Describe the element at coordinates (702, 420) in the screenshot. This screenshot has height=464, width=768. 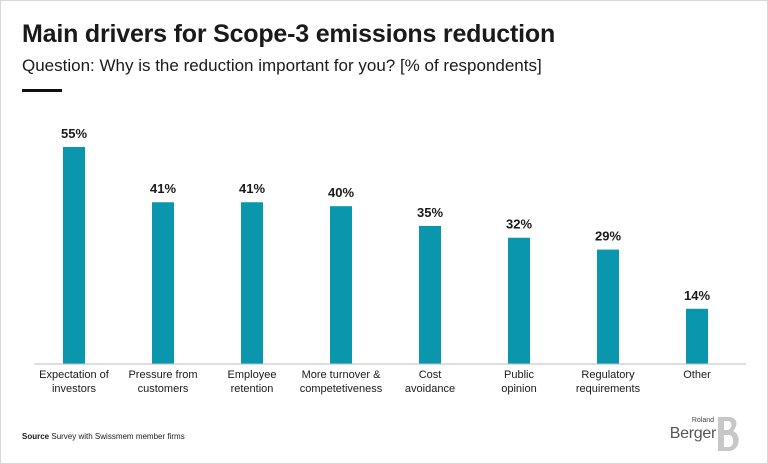
I see `logo-roland-text: Roland` at that location.